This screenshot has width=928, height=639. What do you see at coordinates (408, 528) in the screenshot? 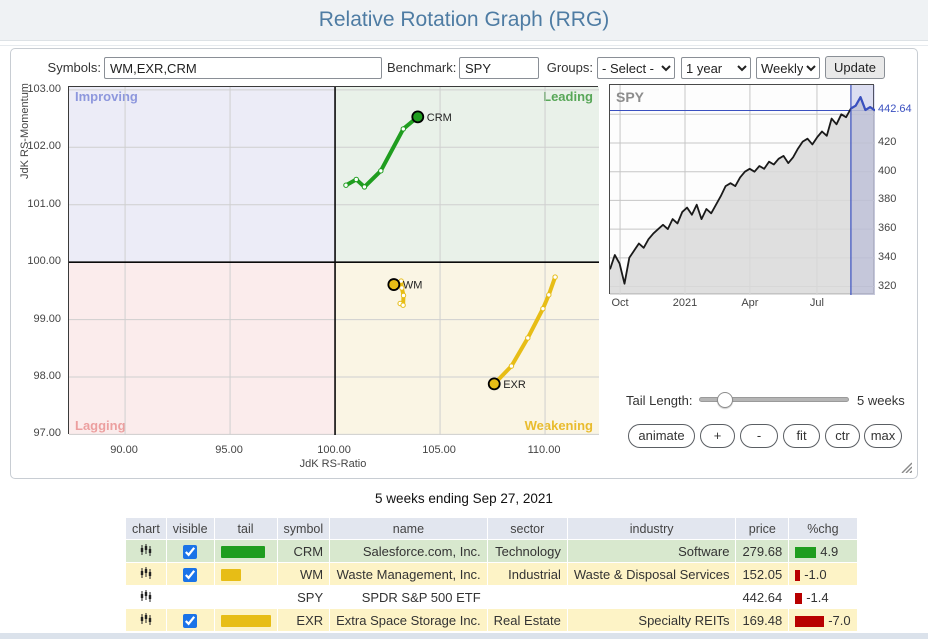
I see `column-header-name: name` at bounding box center [408, 528].